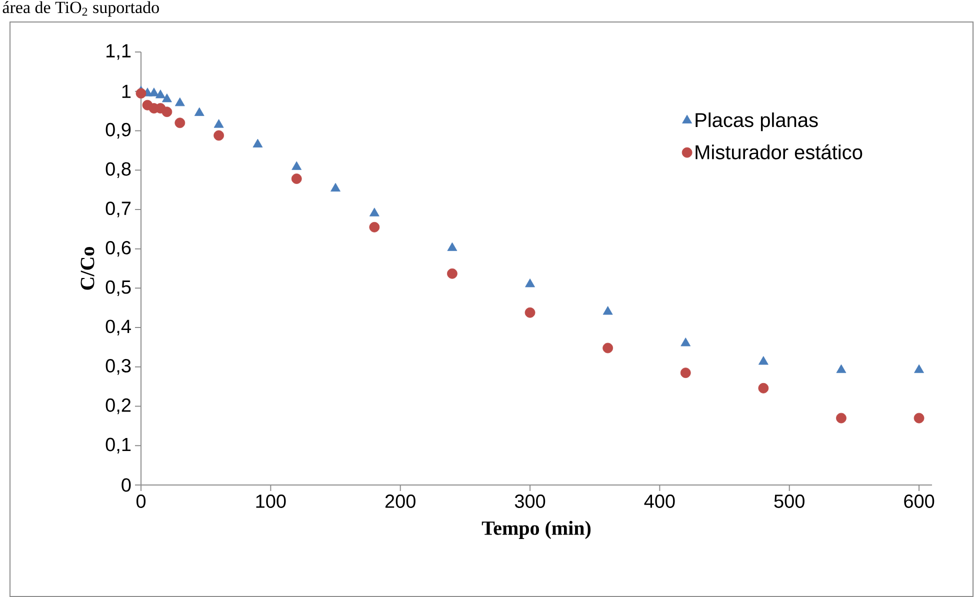  Describe the element at coordinates (80, 9) in the screenshot. I see `text: área de TiO$_{2}$ suportado` at that location.